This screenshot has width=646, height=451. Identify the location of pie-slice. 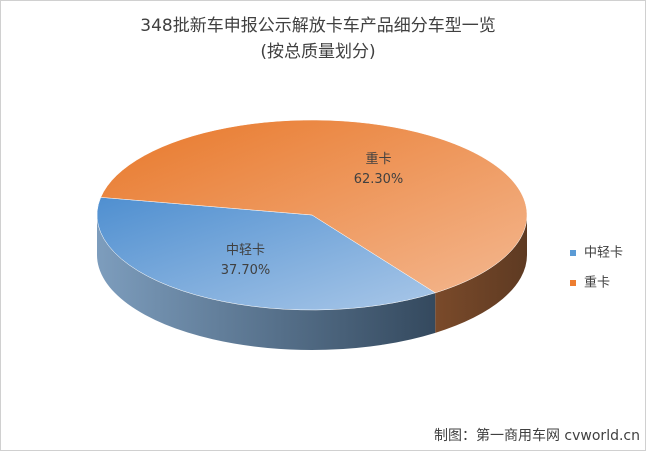
(266, 254).